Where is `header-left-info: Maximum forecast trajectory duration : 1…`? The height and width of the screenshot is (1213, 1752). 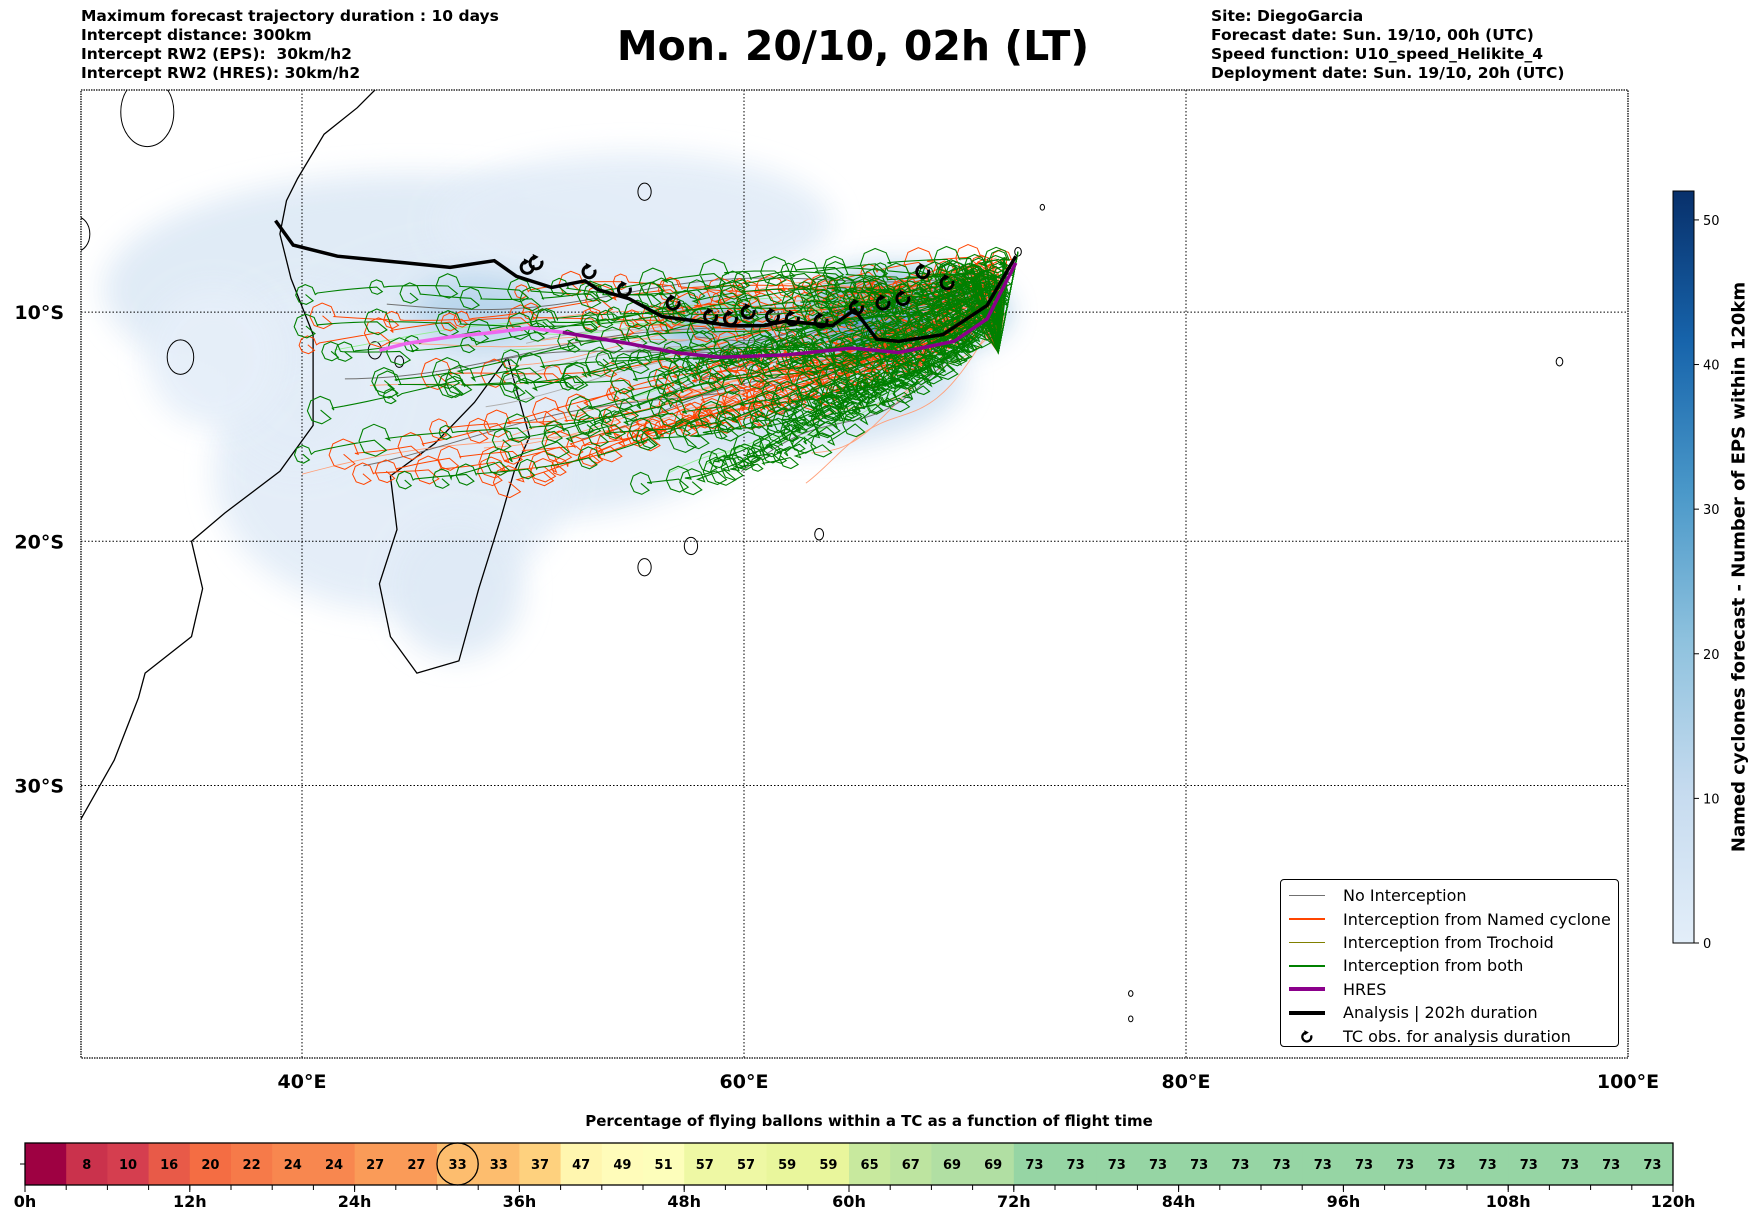 header-left-info: Maximum forecast trajectory duration : 1… is located at coordinates (290, 45).